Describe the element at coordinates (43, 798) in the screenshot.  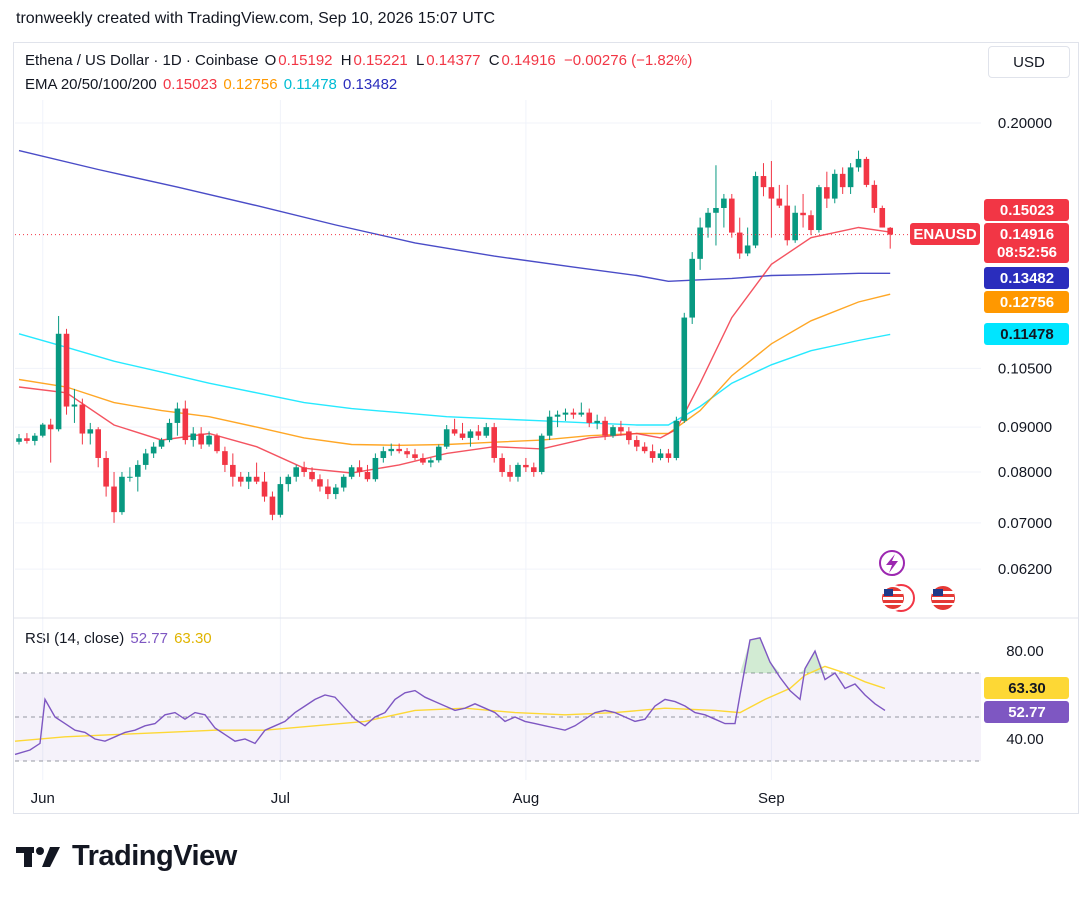
I see `time-tick-label: Jun` at that location.